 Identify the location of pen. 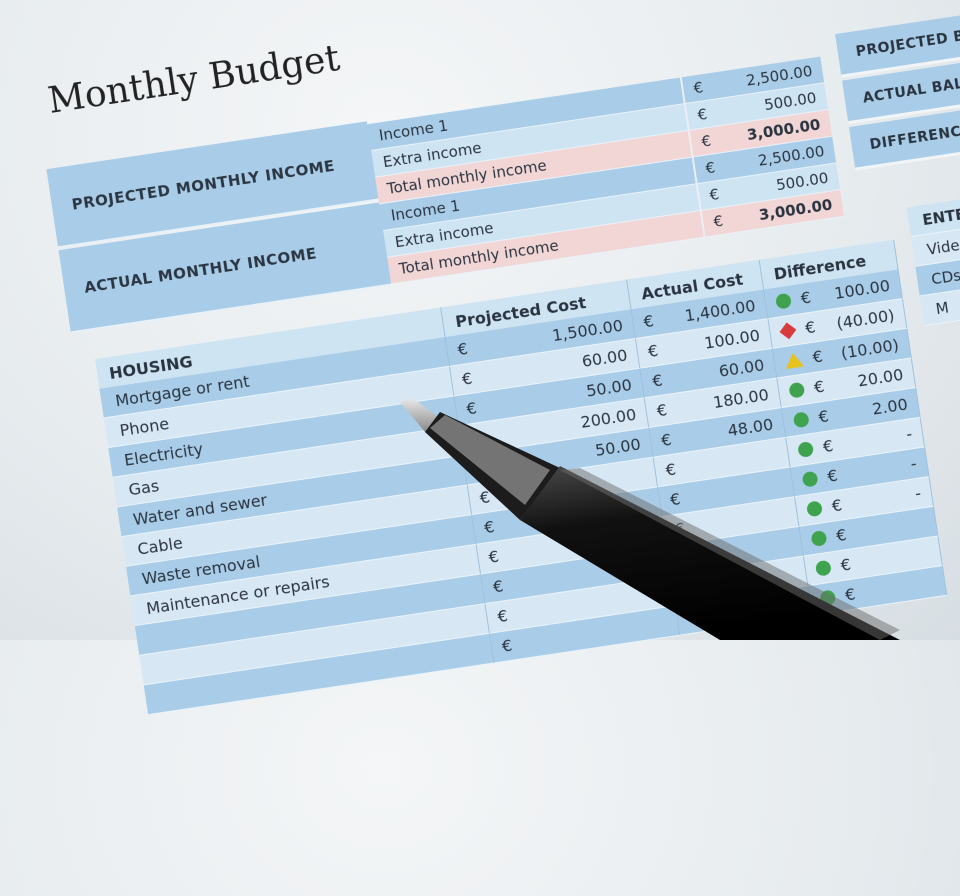
(650, 519).